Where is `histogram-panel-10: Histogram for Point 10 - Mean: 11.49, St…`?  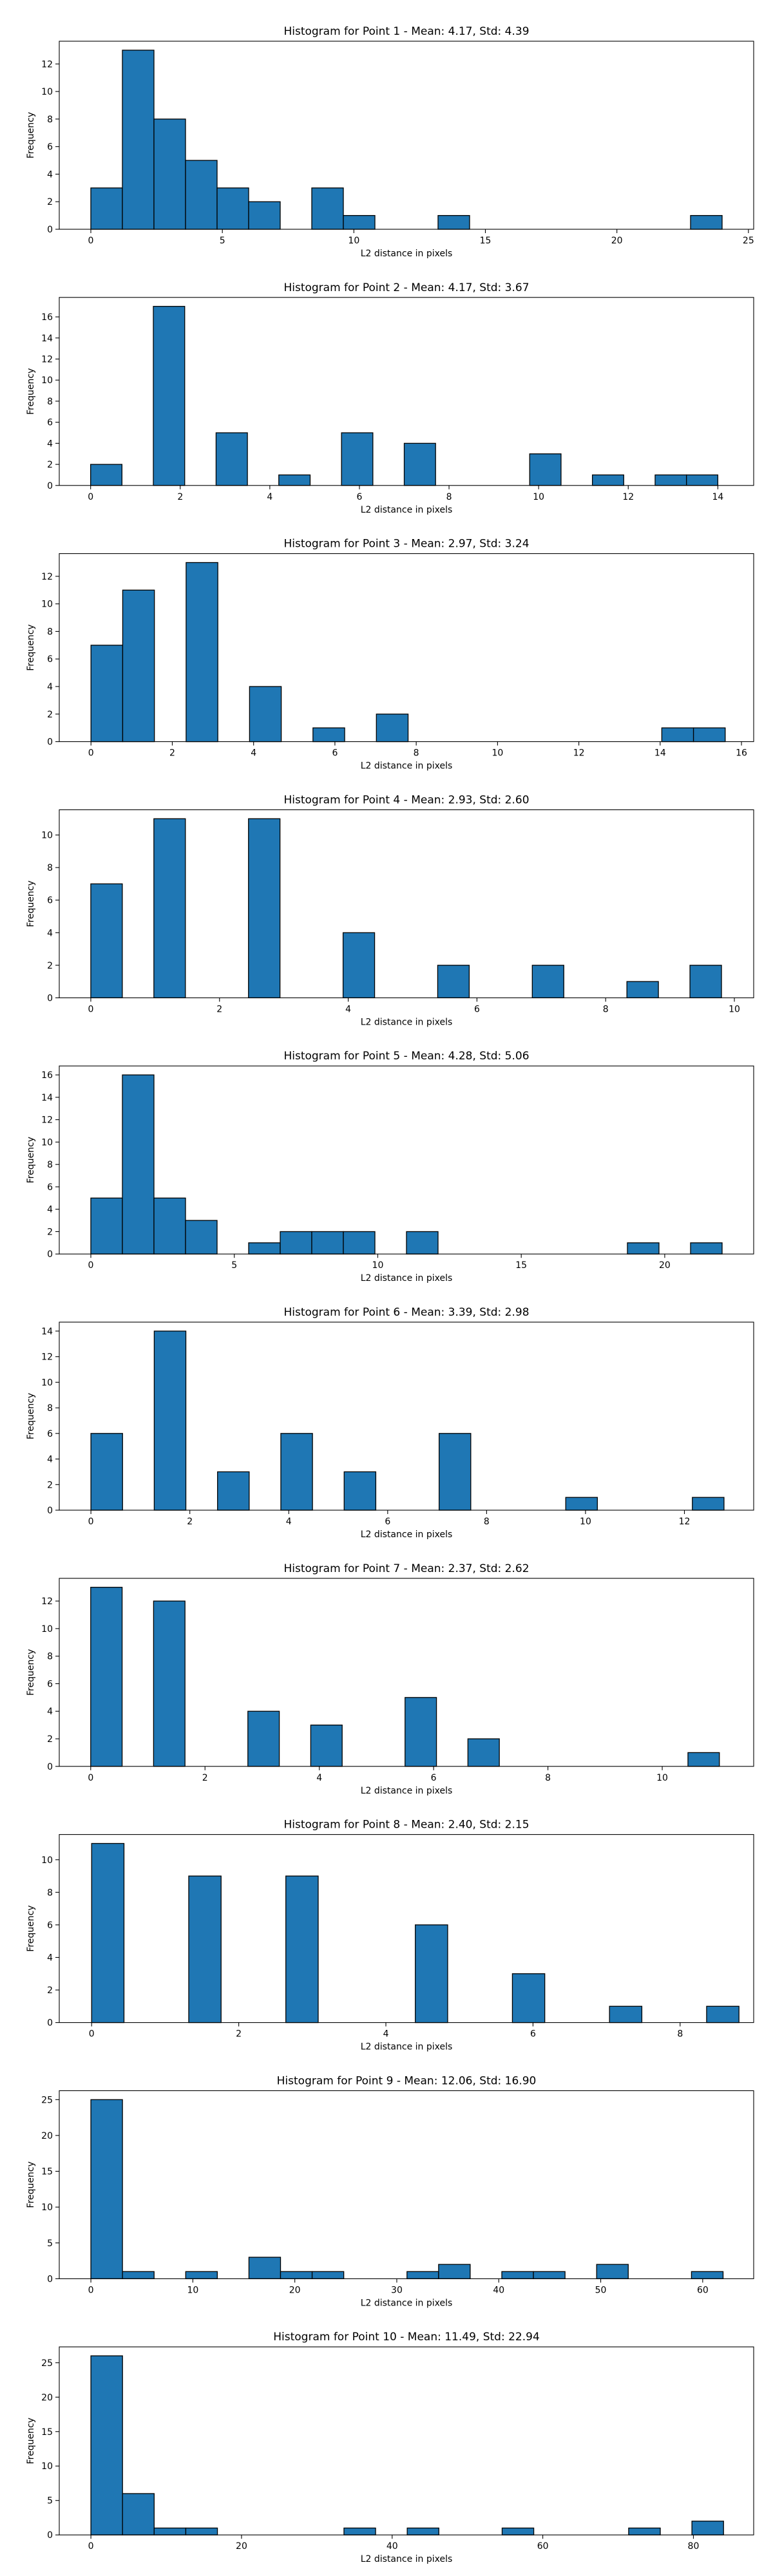 histogram-panel-10: Histogram for Point 10 - Mean: 11.49, St… is located at coordinates (390, 2447).